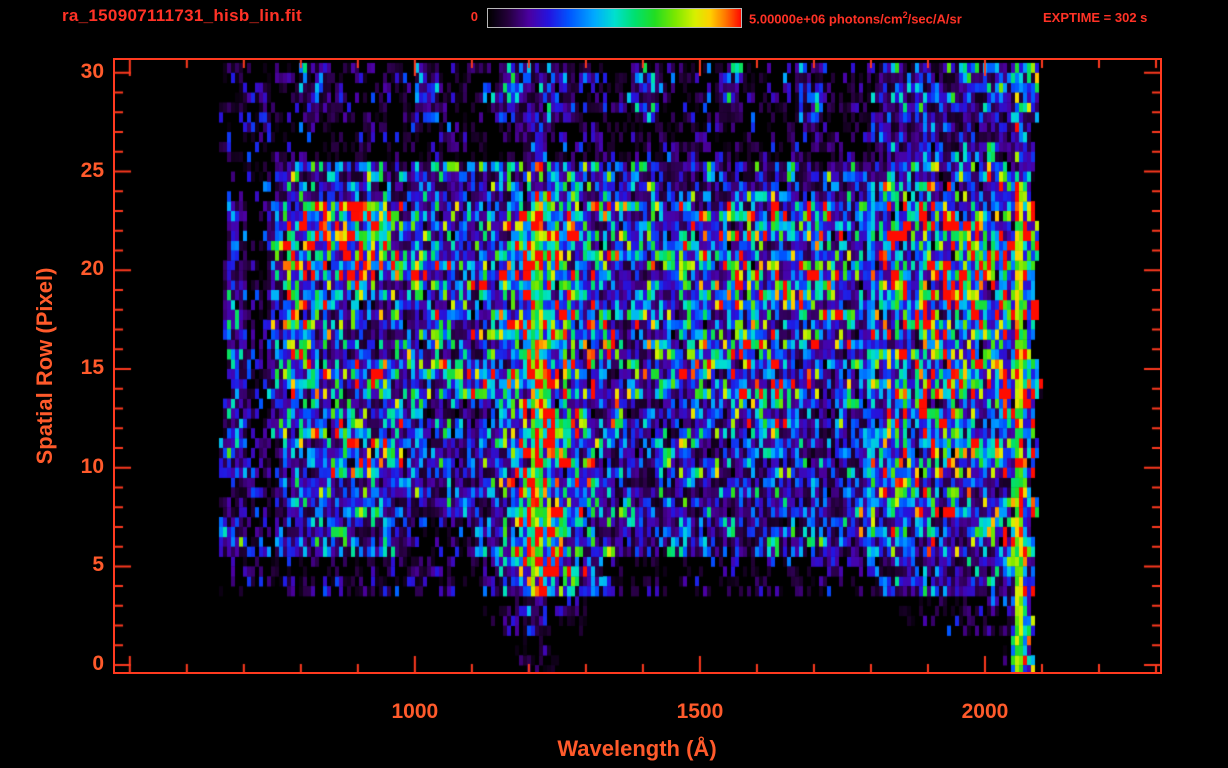 The height and width of the screenshot is (768, 1228). Describe the element at coordinates (92, 269) in the screenshot. I see `y-tick-label: 20` at that location.